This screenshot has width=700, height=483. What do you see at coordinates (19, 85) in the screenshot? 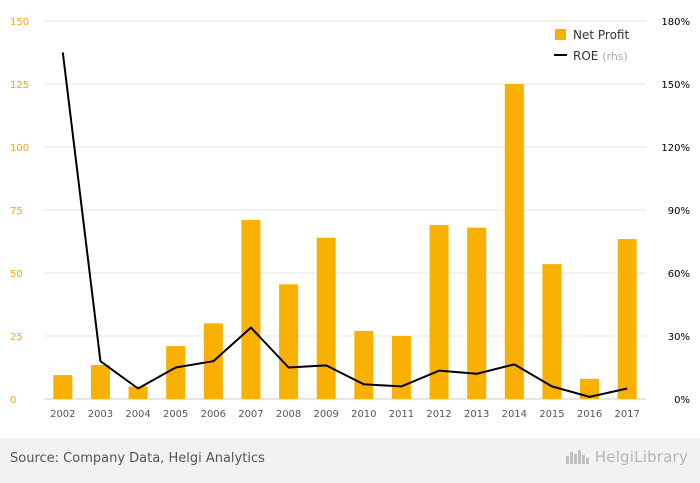
I see `left-tick-label: 125` at bounding box center [19, 85].